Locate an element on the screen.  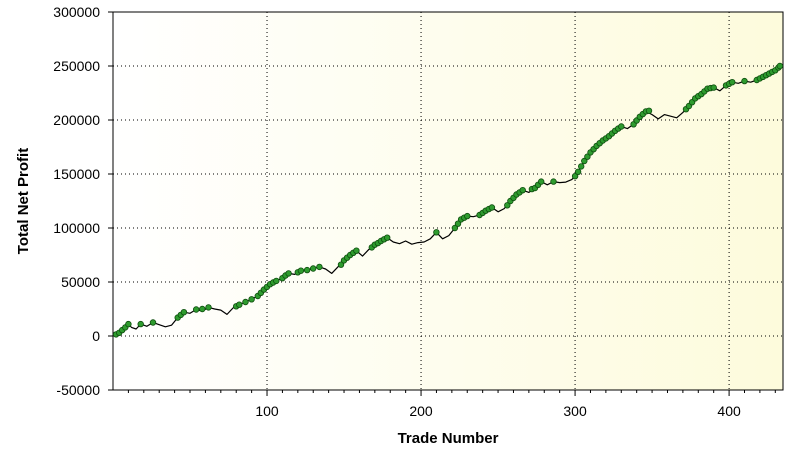
x-tick-label: 300 is located at coordinates (575, 411).